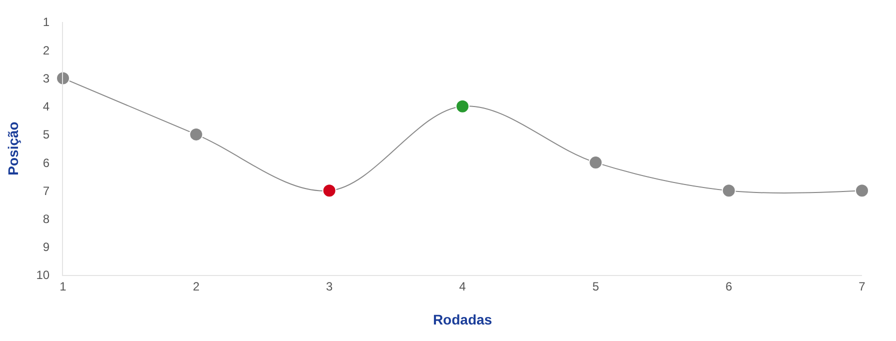 The width and height of the screenshot is (896, 341). I want to click on y-tick-label: 1, so click(46, 22).